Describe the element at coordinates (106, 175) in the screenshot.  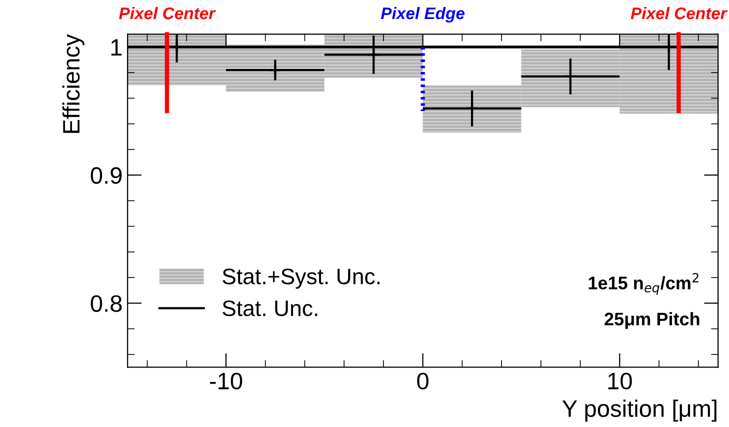
I see `y-tick-label: 0.9` at that location.